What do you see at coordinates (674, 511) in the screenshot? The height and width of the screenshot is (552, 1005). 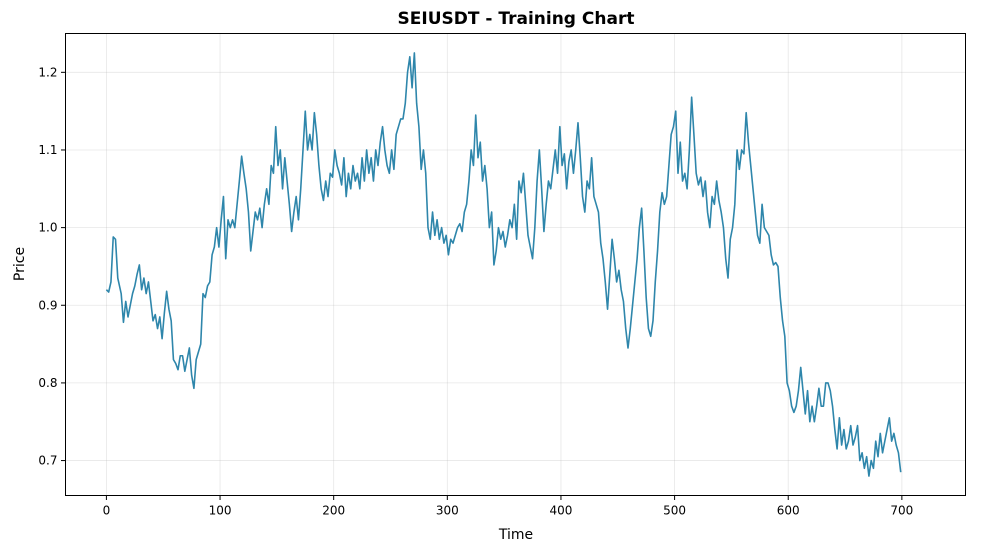 I see `x-tick-label: 500` at bounding box center [674, 511].